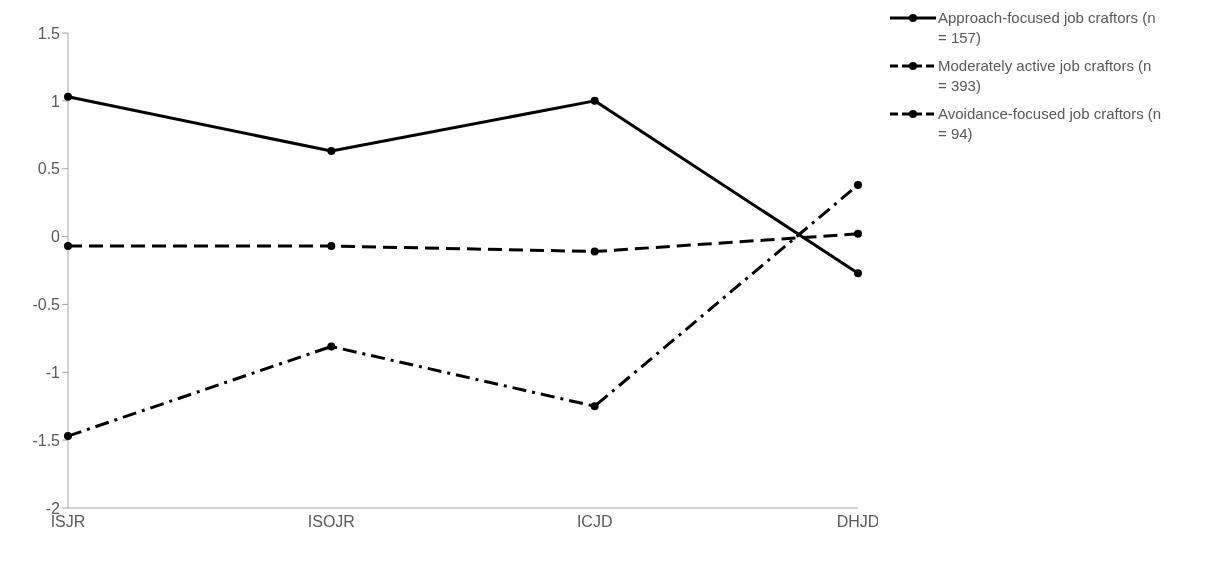 The height and width of the screenshot is (561, 1209). Describe the element at coordinates (858, 522) in the screenshot. I see `x-tick-label: DHJD` at that location.